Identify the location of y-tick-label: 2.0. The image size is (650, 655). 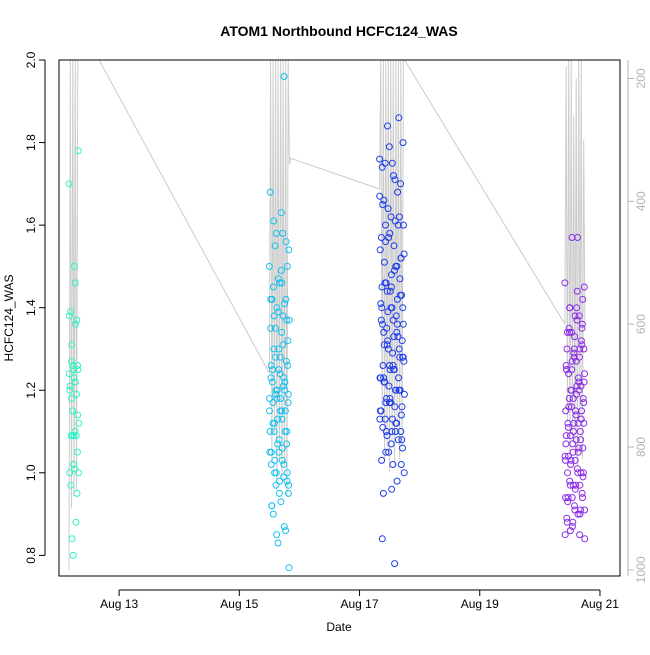
(31, 59).